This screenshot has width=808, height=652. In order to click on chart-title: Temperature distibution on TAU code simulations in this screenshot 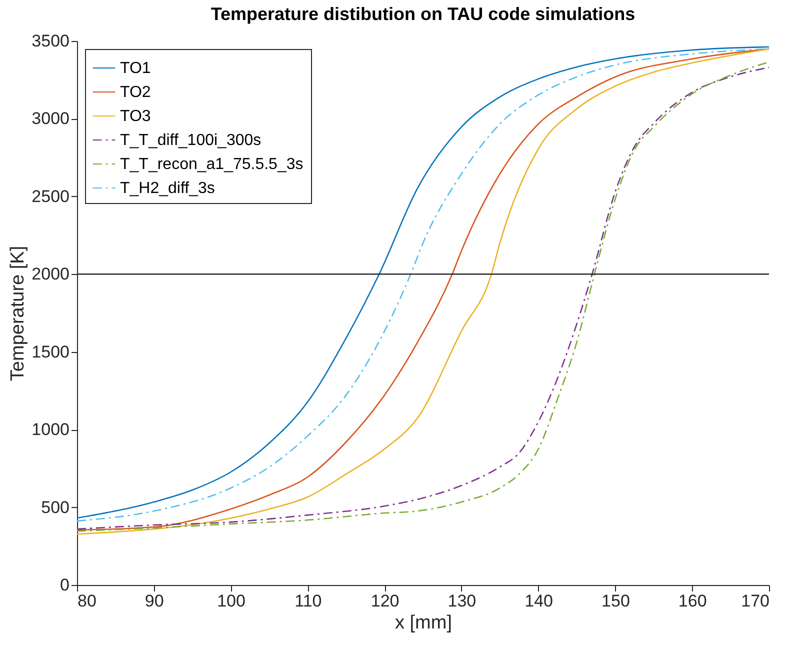, I will do `click(423, 14)`.